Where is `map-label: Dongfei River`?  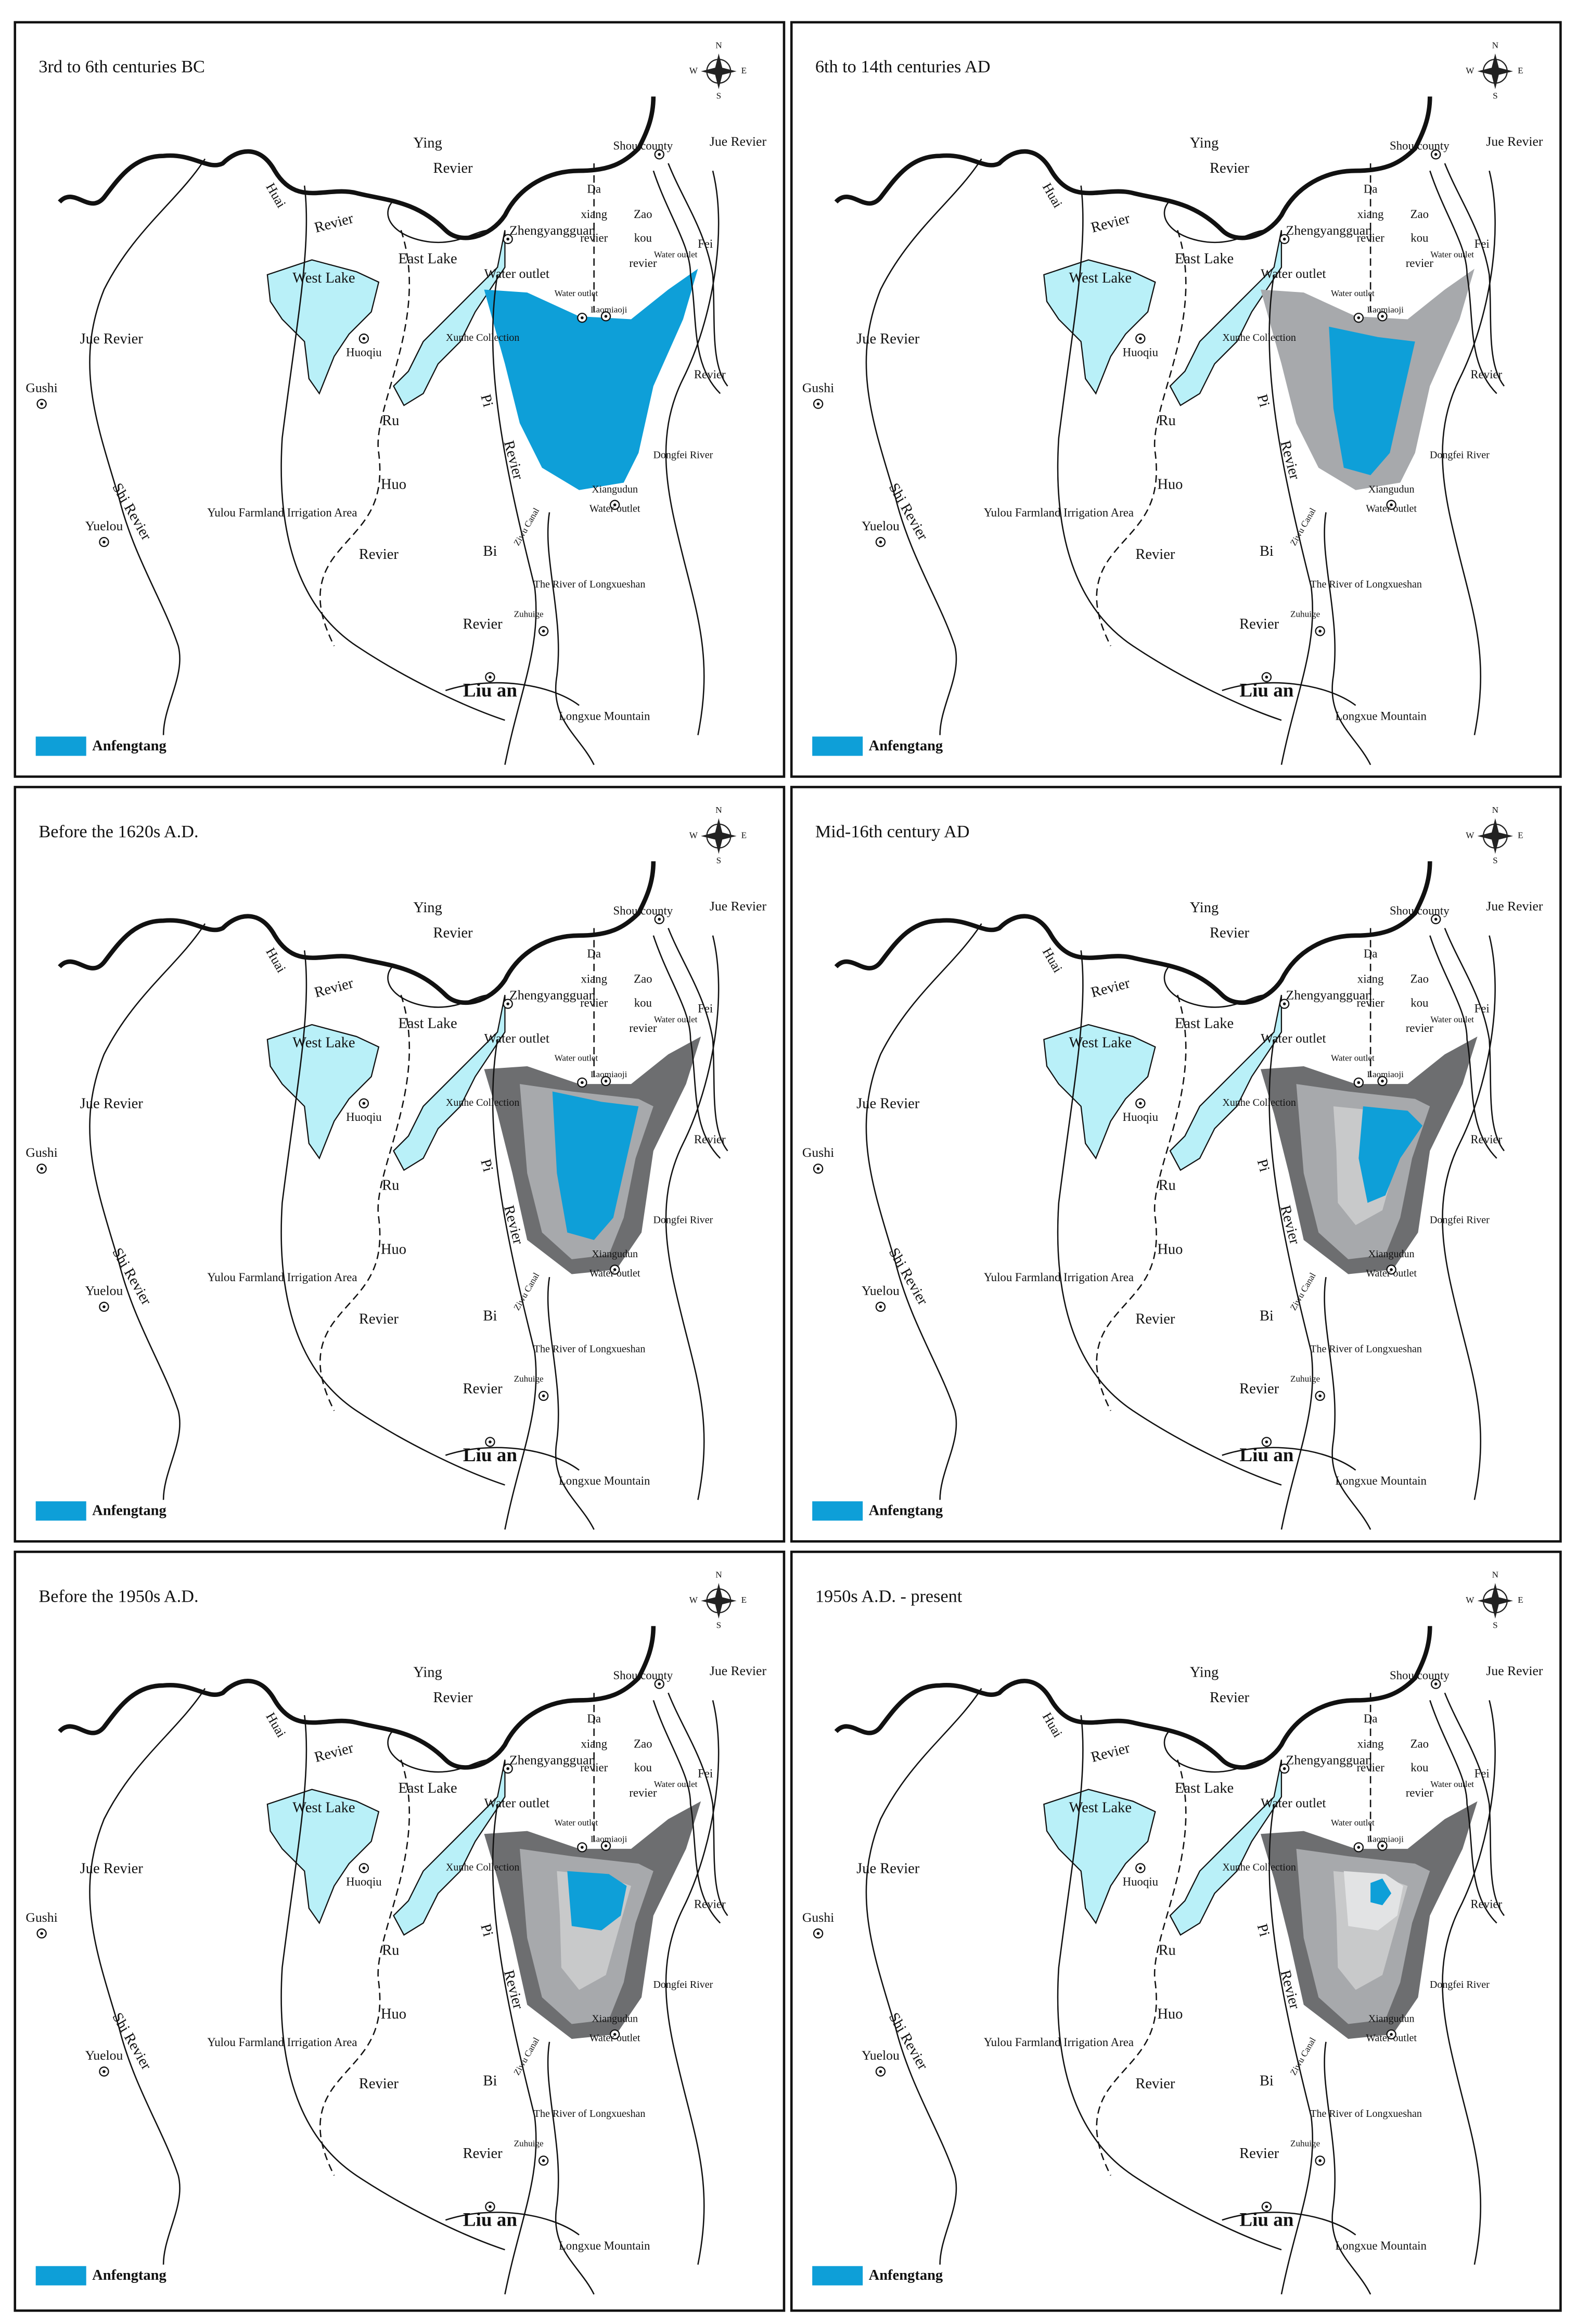
map-label: Dongfei River is located at coordinates (1460, 1219).